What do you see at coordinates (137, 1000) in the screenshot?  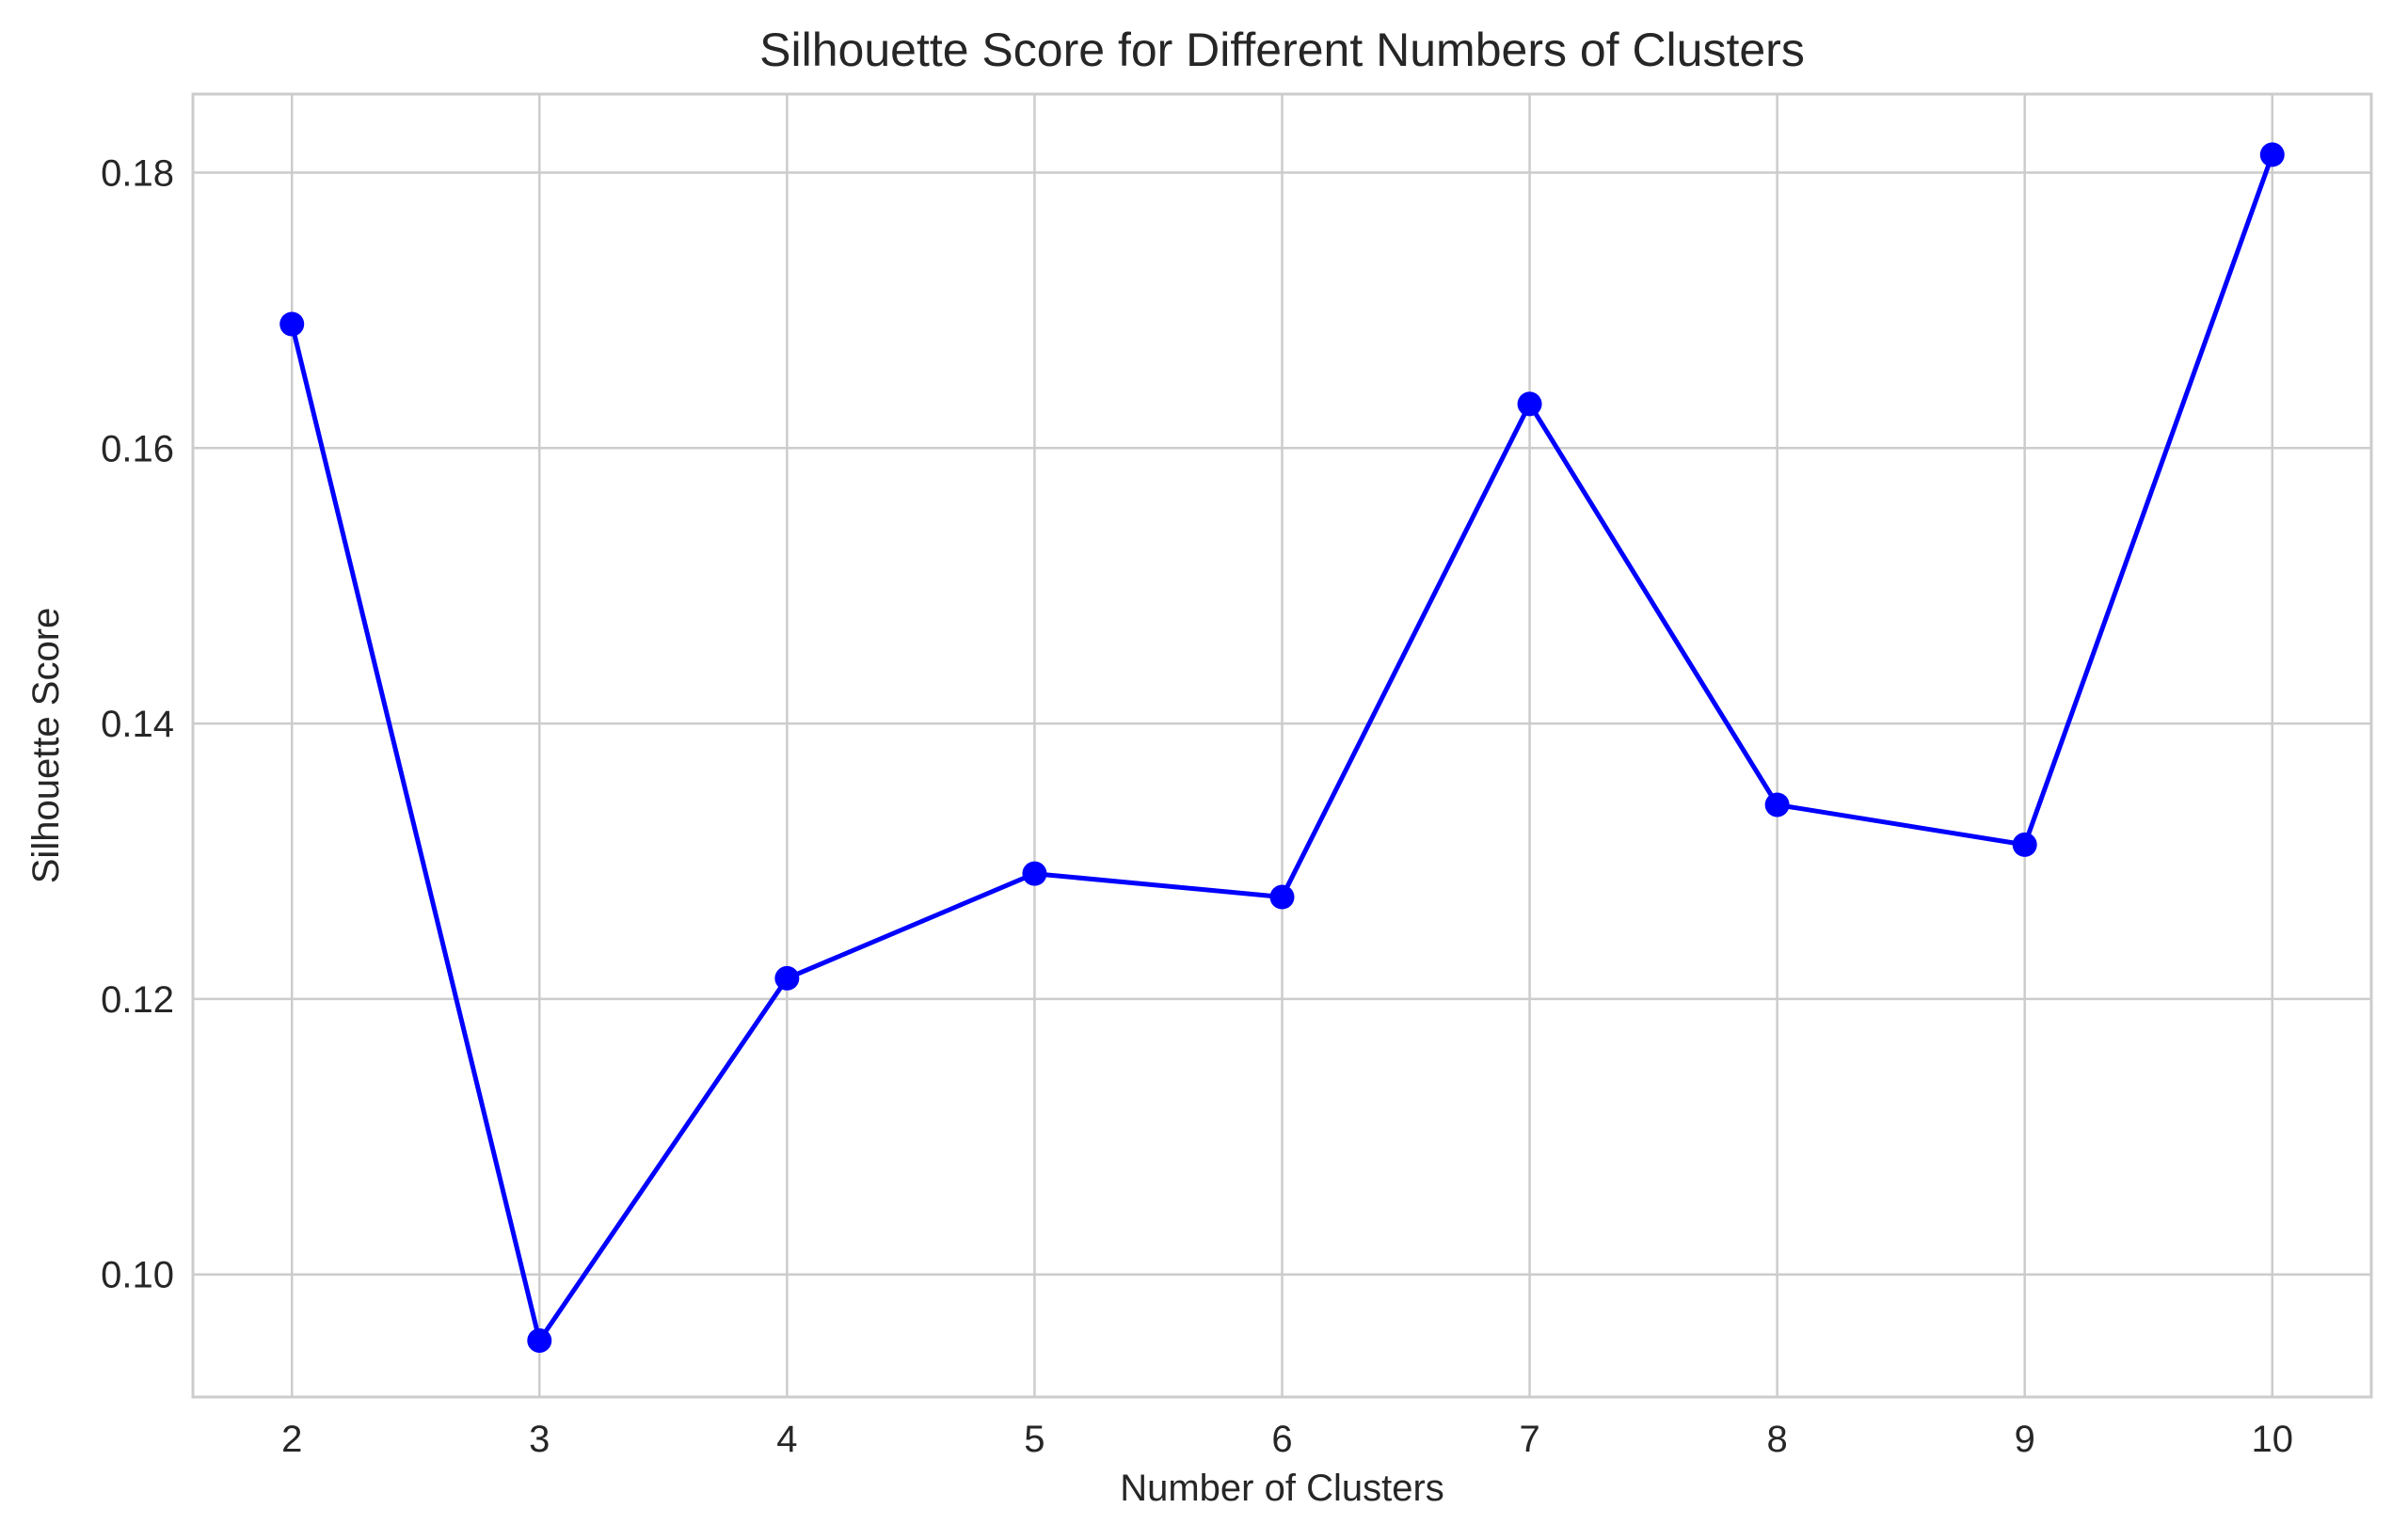 I see `y-tick-label: 0.12` at bounding box center [137, 1000].